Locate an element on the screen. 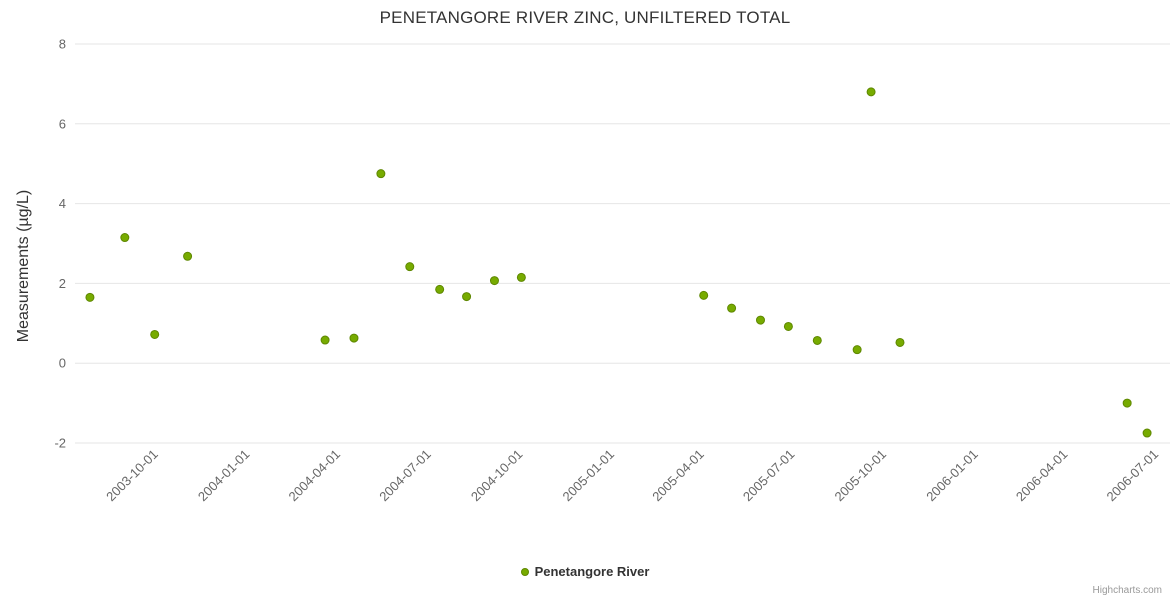 The height and width of the screenshot is (600, 1170). x-tick-label: 2005-07-01 is located at coordinates (769, 476).